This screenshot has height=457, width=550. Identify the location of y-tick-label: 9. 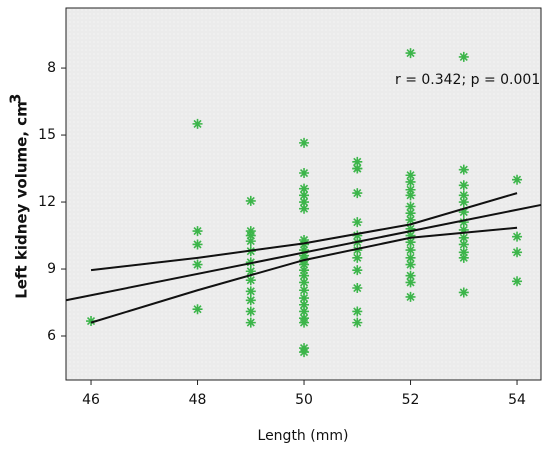
(51, 269).